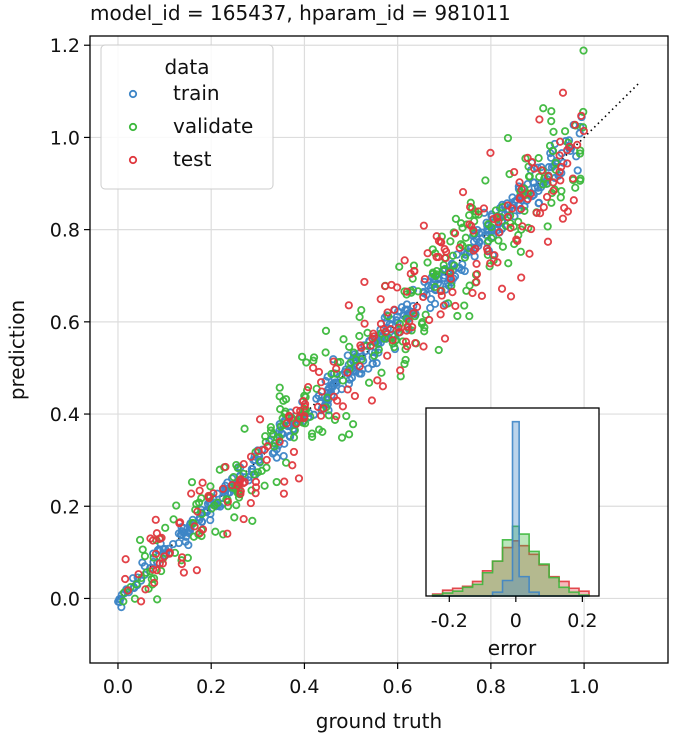 The image size is (680, 740). Describe the element at coordinates (17, 350) in the screenshot. I see `y-axis-label: prediction` at that location.